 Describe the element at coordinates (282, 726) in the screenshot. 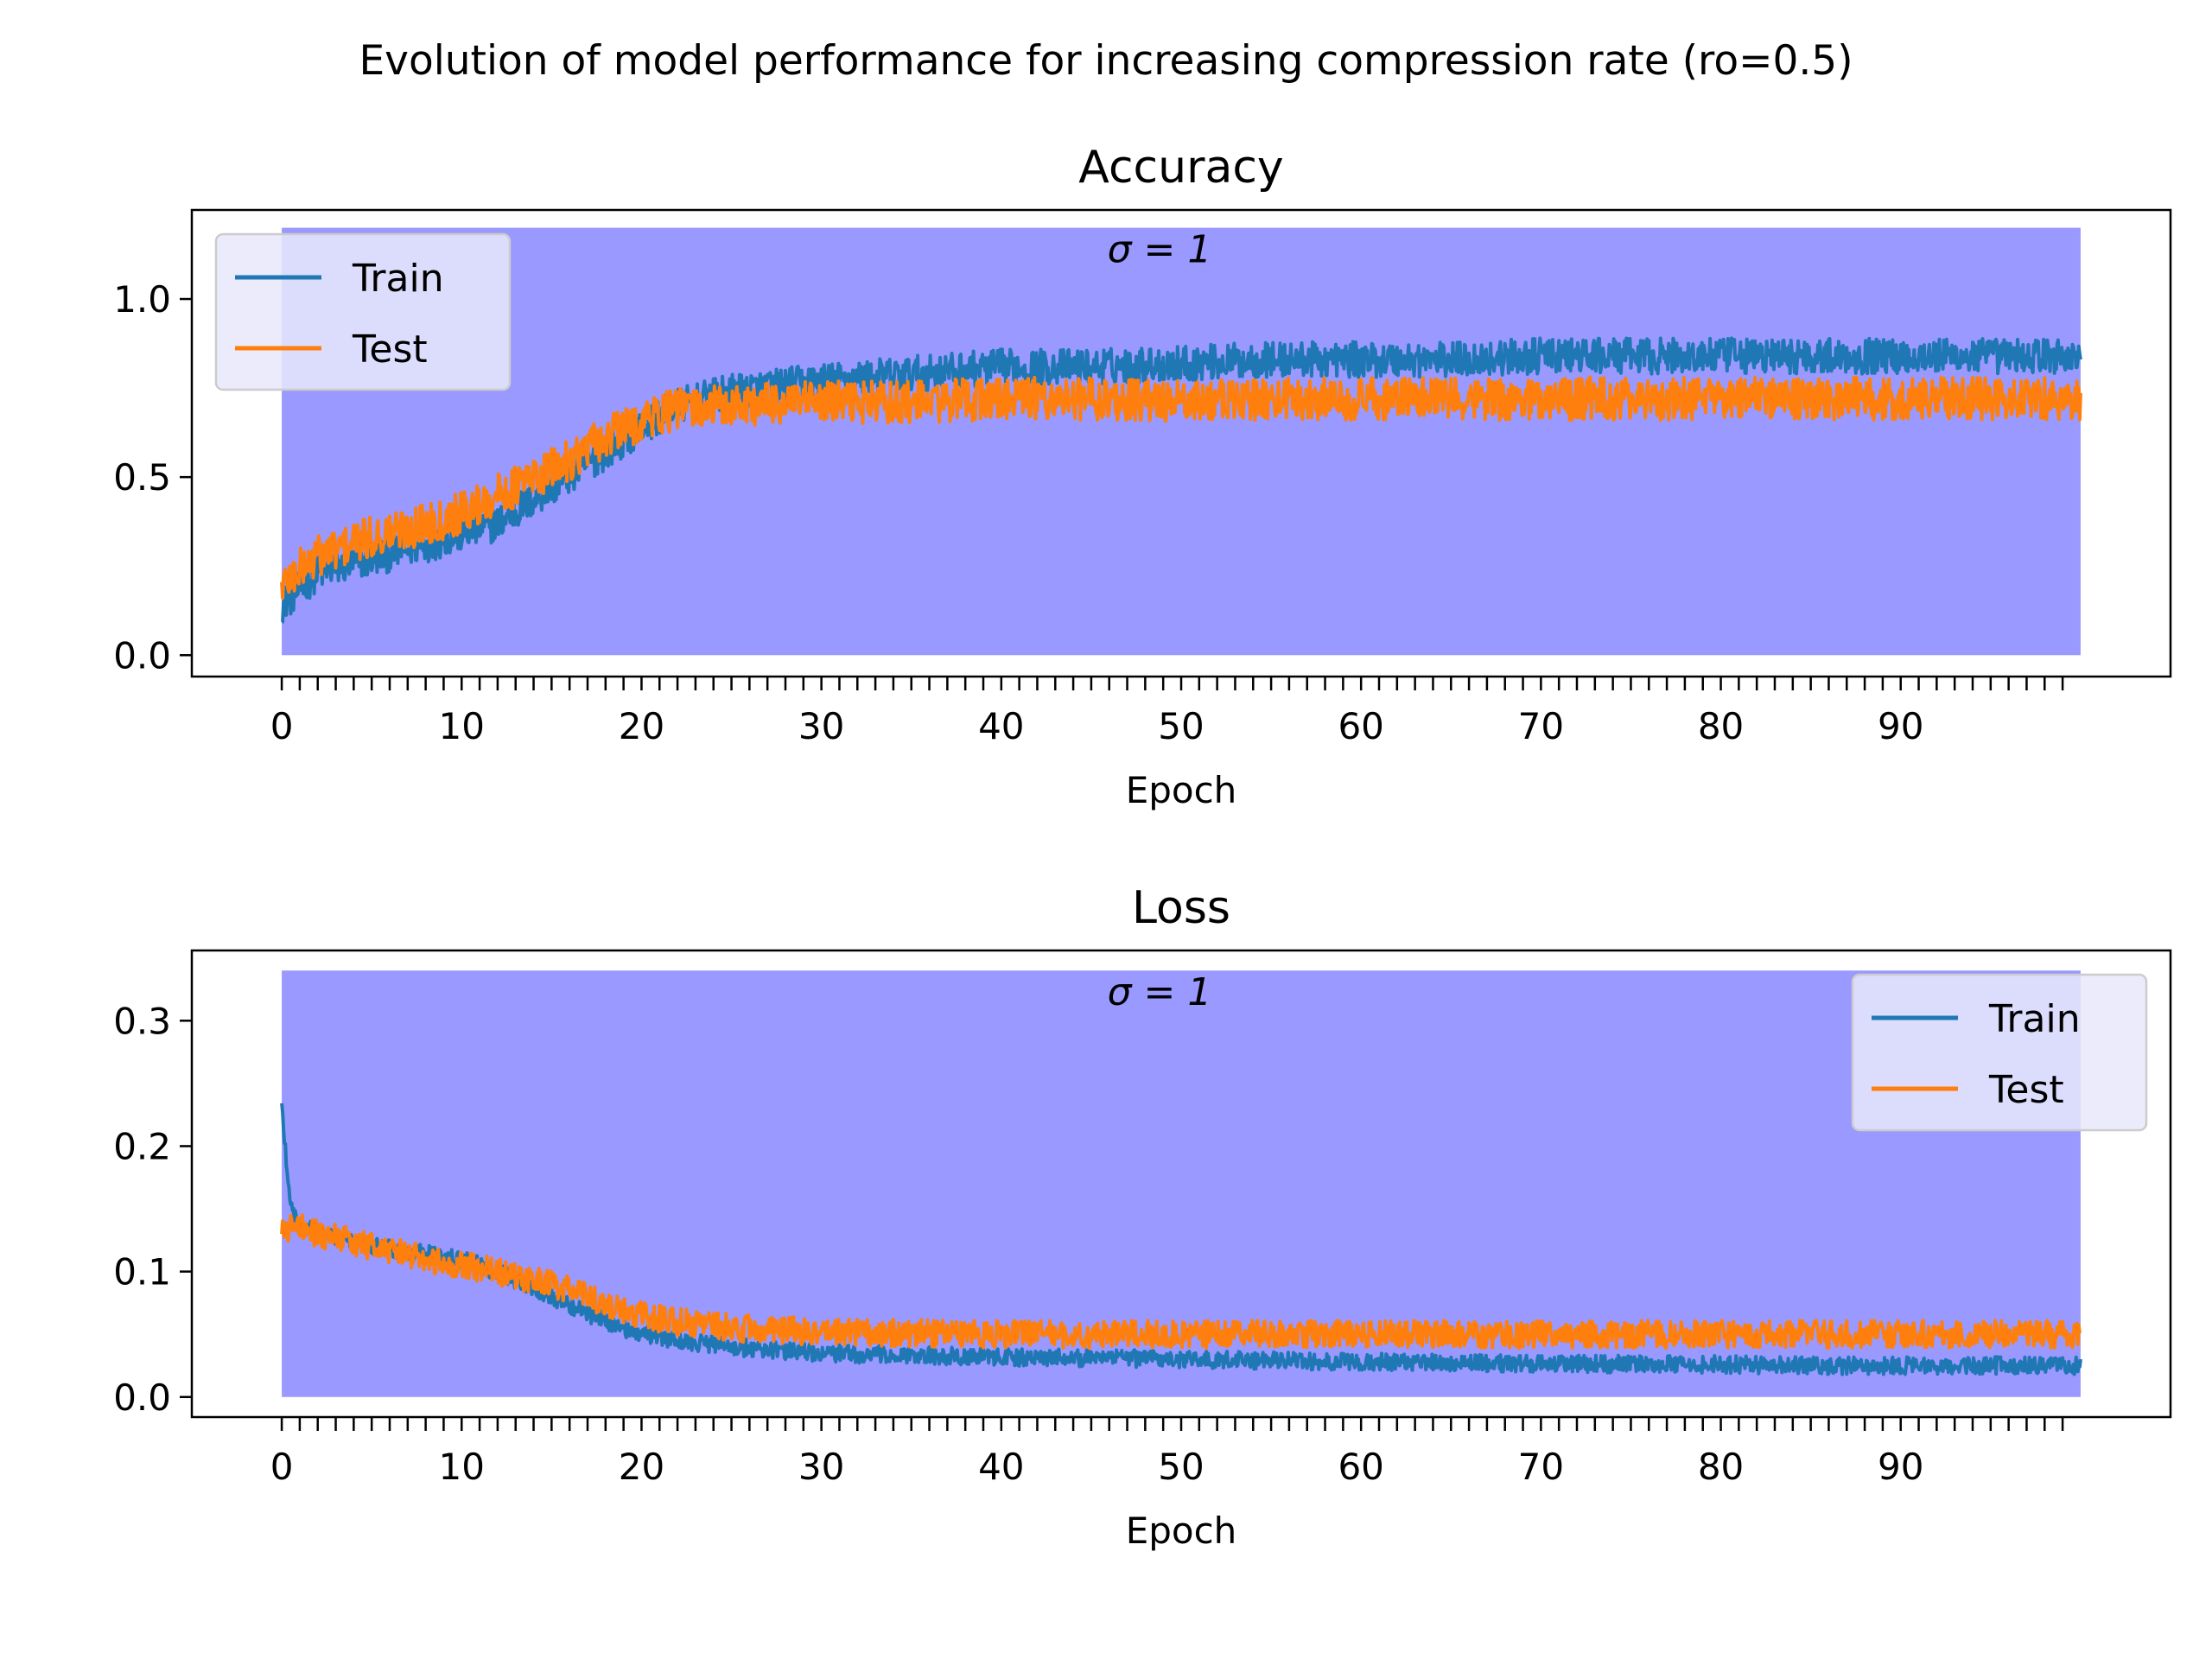

I see `accuracy-xtick-label: 0` at that location.